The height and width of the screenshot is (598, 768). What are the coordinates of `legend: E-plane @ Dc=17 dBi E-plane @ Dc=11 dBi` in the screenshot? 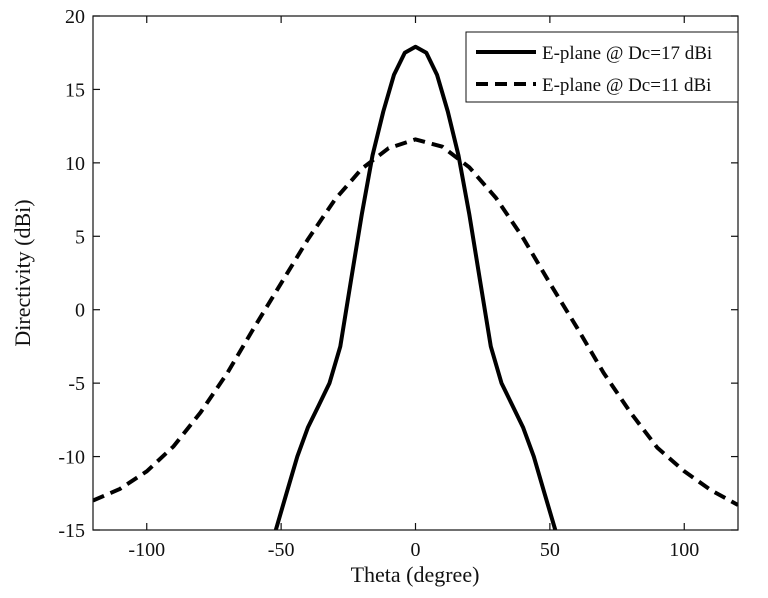 It's located at (602, 67).